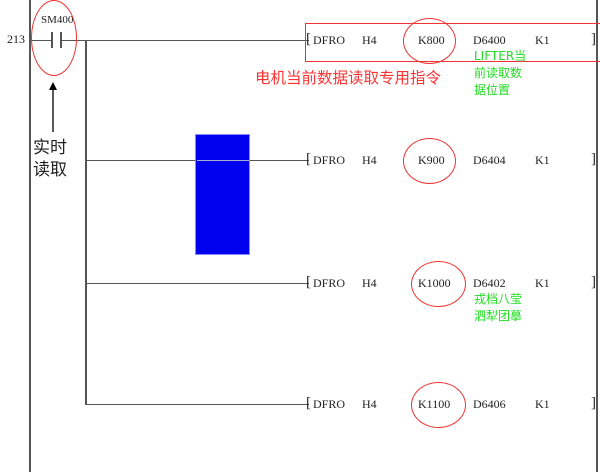 This screenshot has width=600, height=472. I want to click on device-comment: LIFTER当, so click(500, 56).